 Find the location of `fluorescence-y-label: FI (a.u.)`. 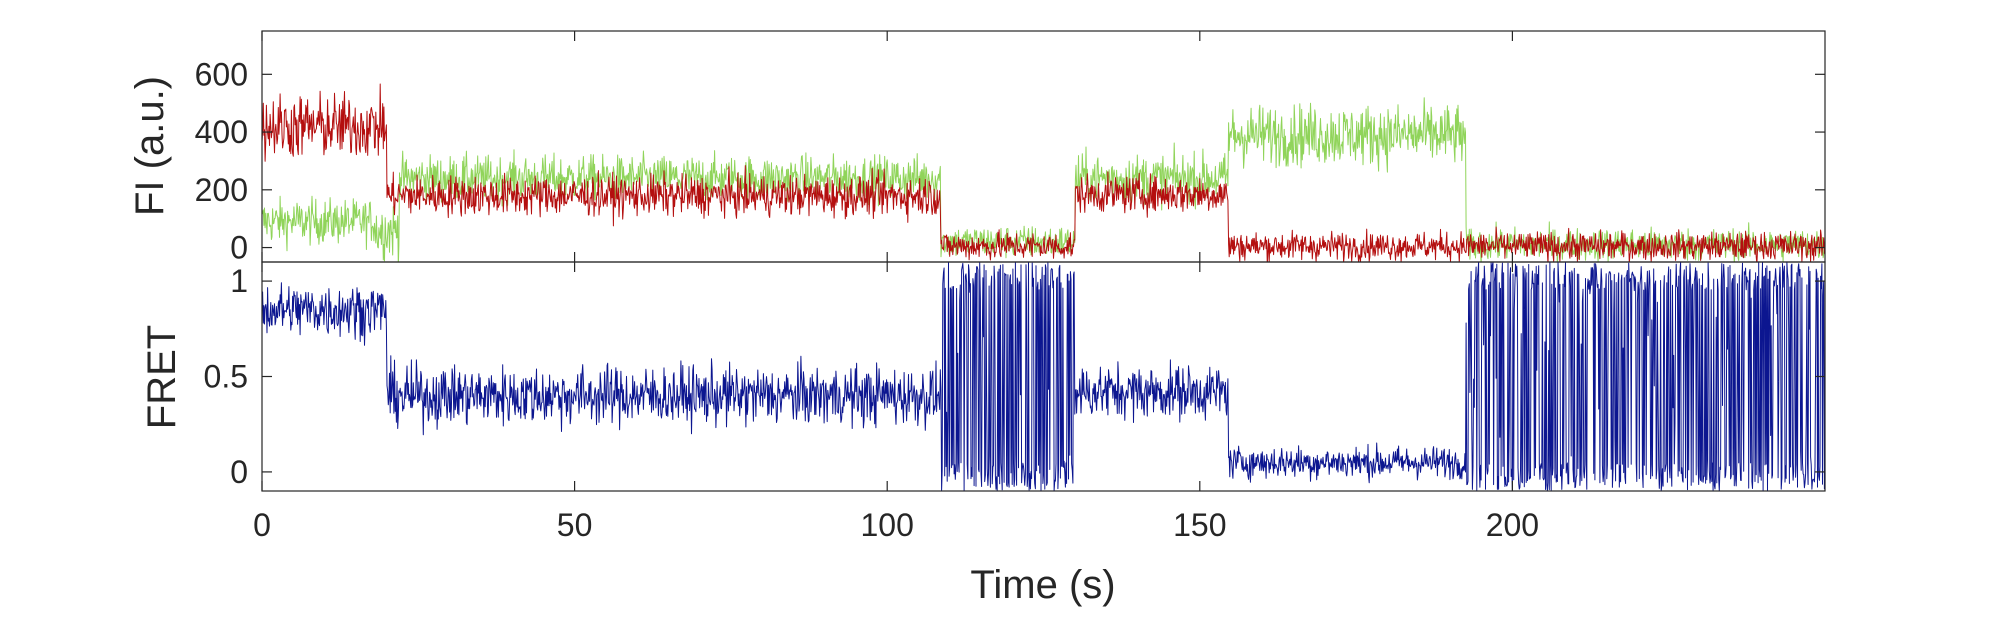

fluorescence-y-label: FI (a.u.) is located at coordinates (150, 146).